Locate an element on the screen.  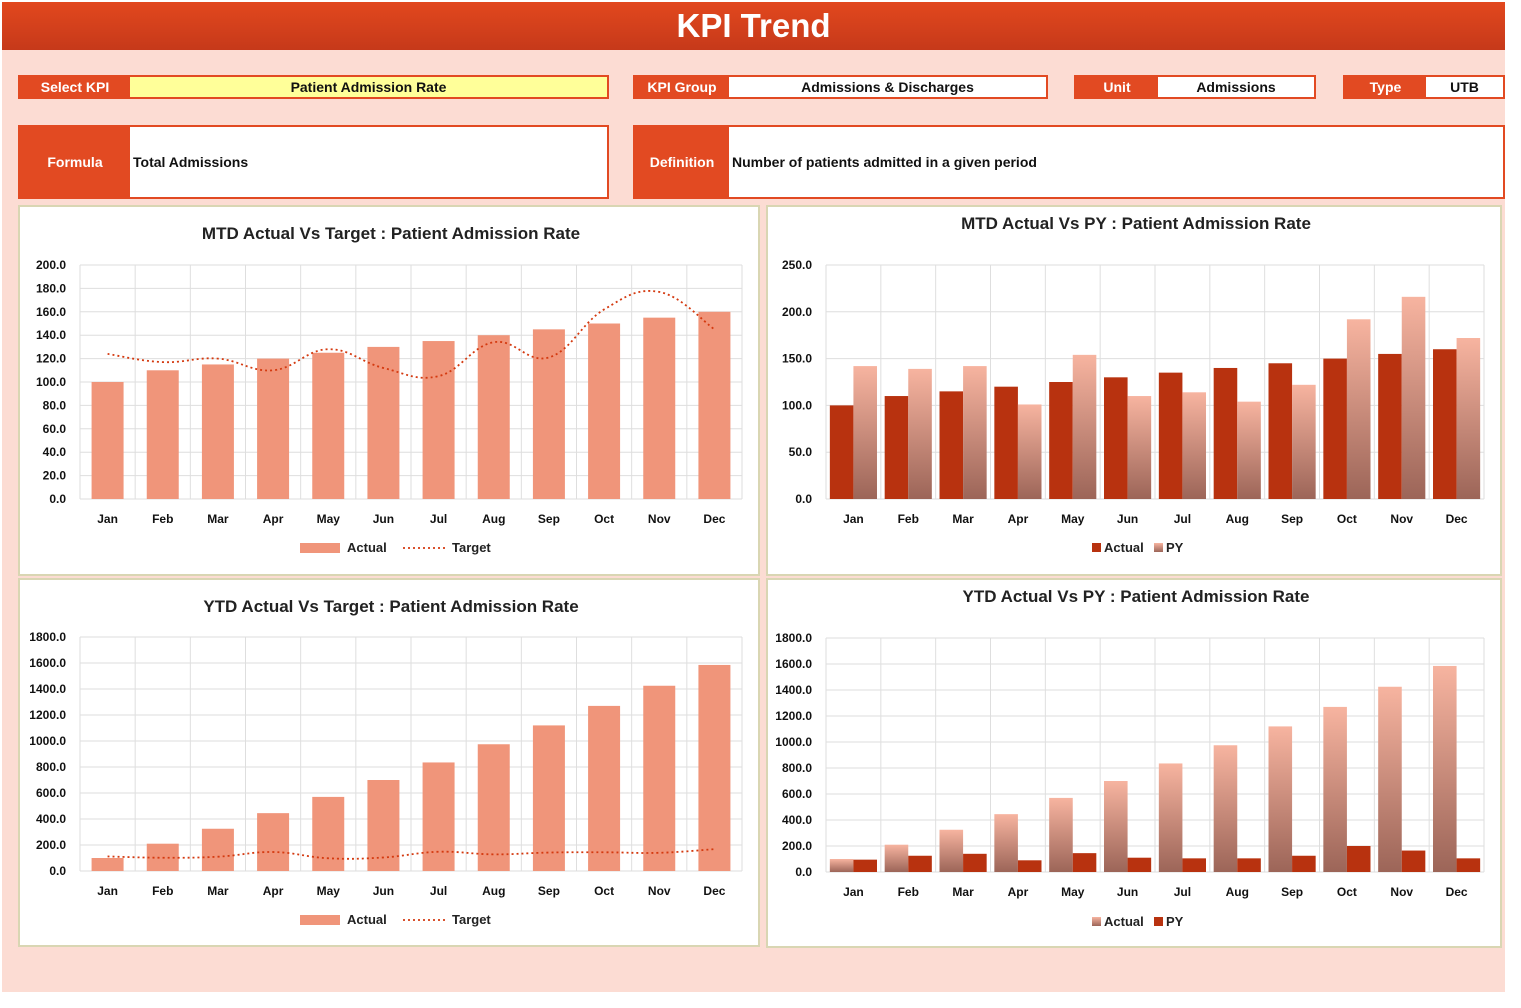
y-tick-label: 1400.0 is located at coordinates (793, 690).